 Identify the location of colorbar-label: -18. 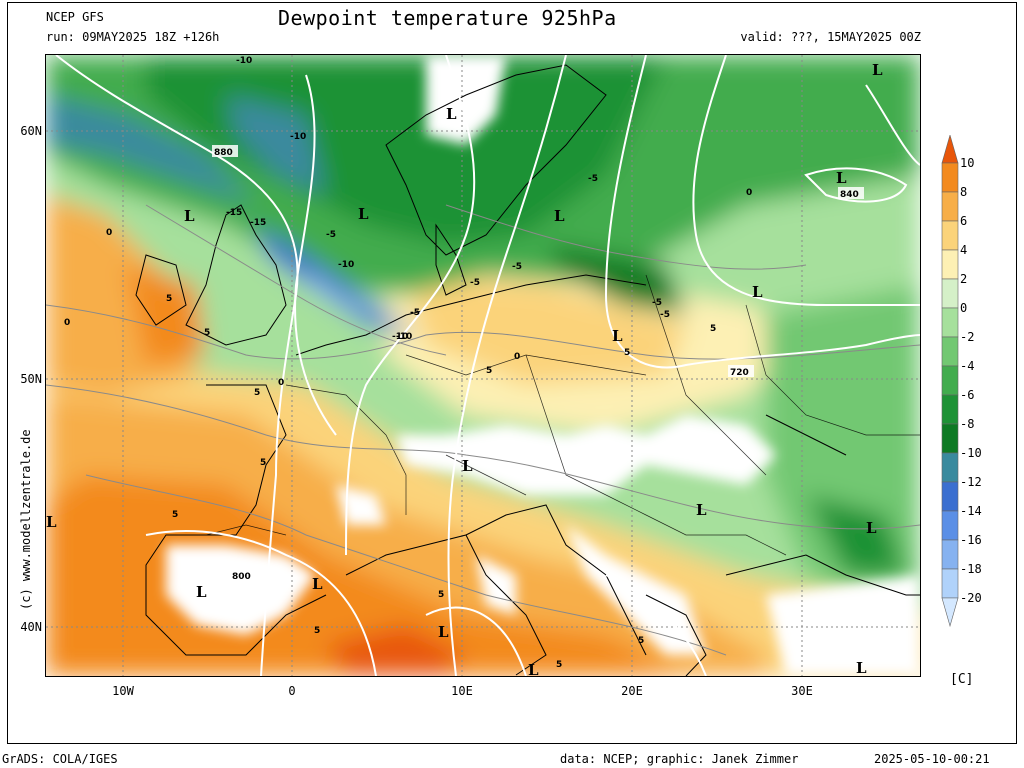
(971, 569).